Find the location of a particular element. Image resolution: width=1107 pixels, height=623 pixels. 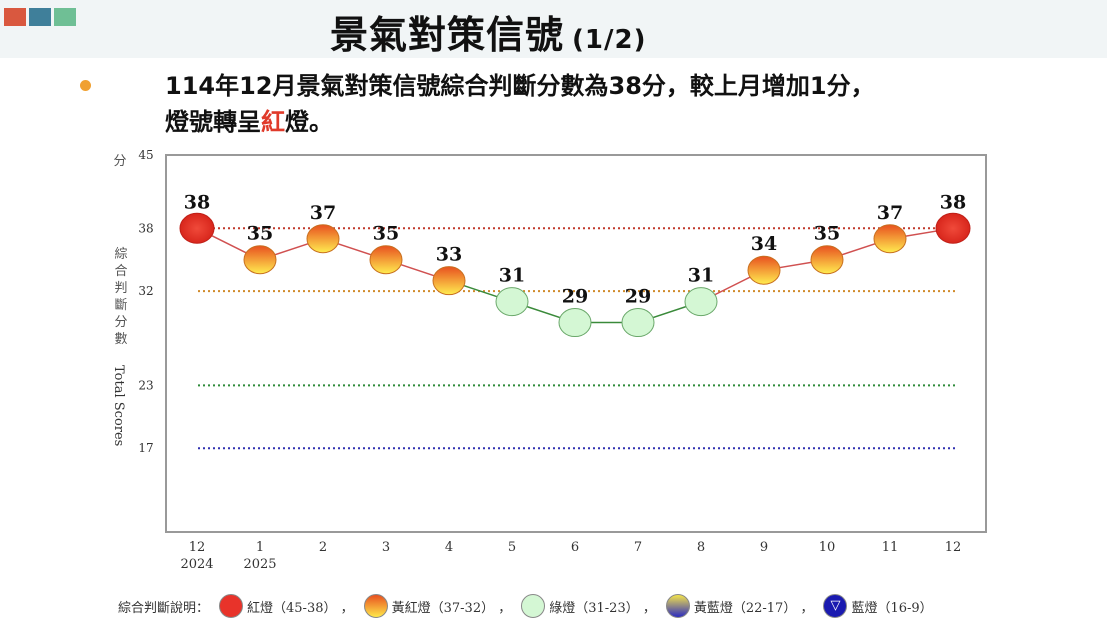

legend-swatch-icon: ▽ is located at coordinates (835, 606).